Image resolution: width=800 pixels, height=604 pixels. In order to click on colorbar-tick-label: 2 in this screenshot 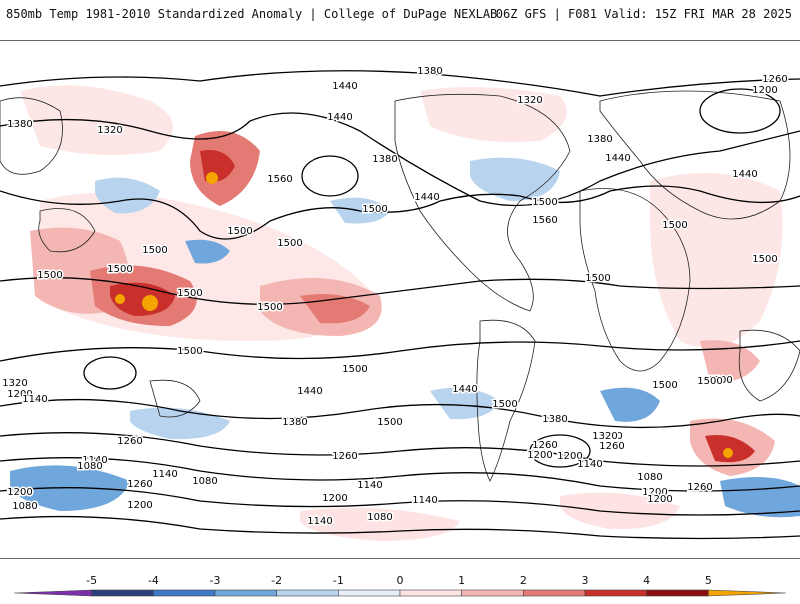, I will do `click(523, 580)`.